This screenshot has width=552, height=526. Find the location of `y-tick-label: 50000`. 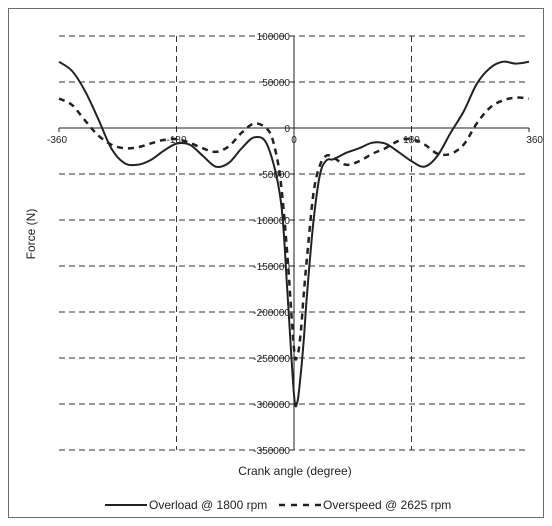

y-tick-label: 50000 is located at coordinates (276, 83).